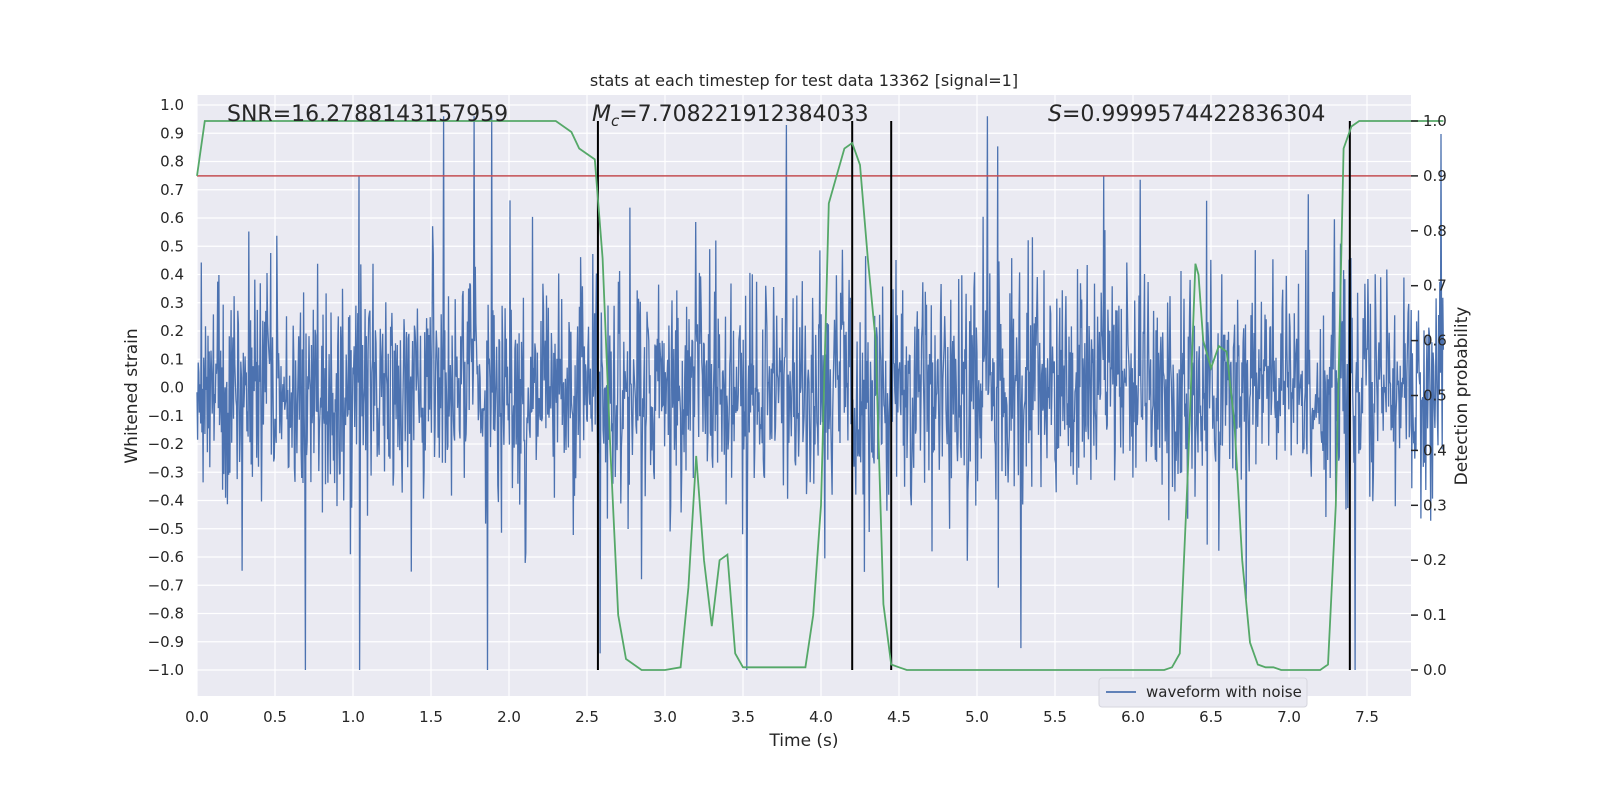 Image resolution: width=1600 pixels, height=800 pixels. What do you see at coordinates (172, 303) in the screenshot?
I see `y-tick-label: 0.3` at bounding box center [172, 303].